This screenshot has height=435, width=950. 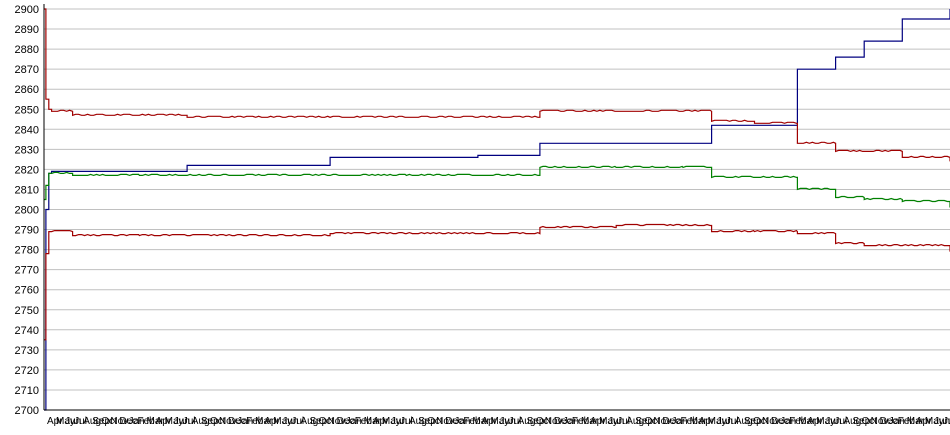 What do you see at coordinates (27, 10) in the screenshot?
I see `y-tick-label: 2900` at bounding box center [27, 10].